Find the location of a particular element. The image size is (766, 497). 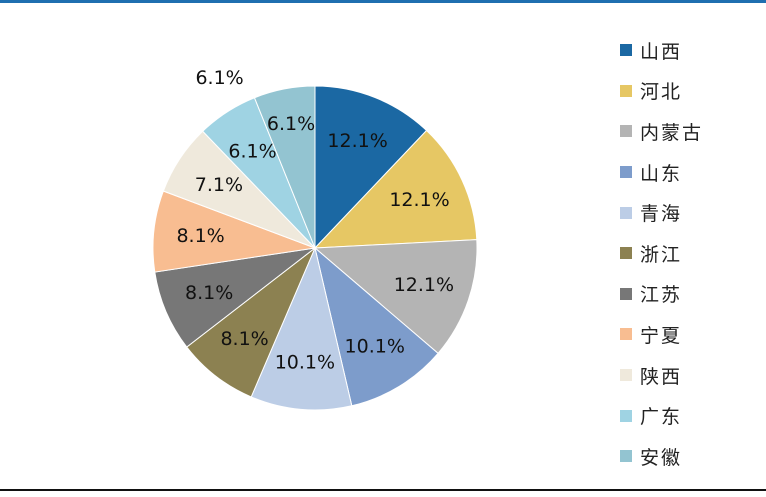

legend-item-0: 山西 is located at coordinates (661, 50).